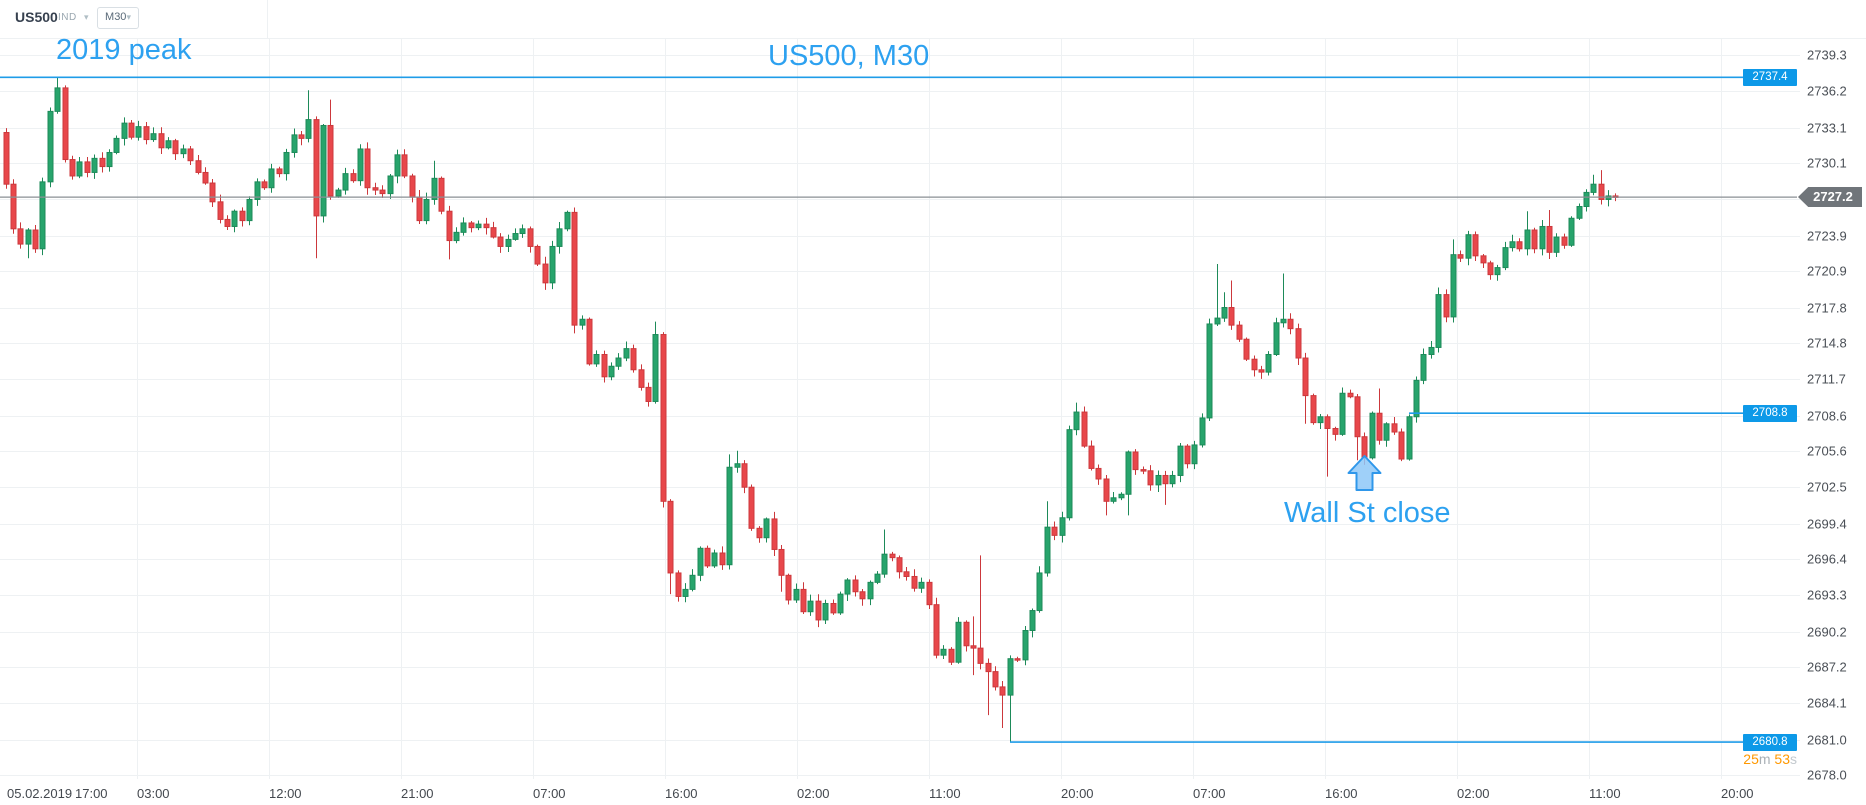  What do you see at coordinates (124, 50) in the screenshot?
I see `peak-annotation: 2019 peak` at bounding box center [124, 50].